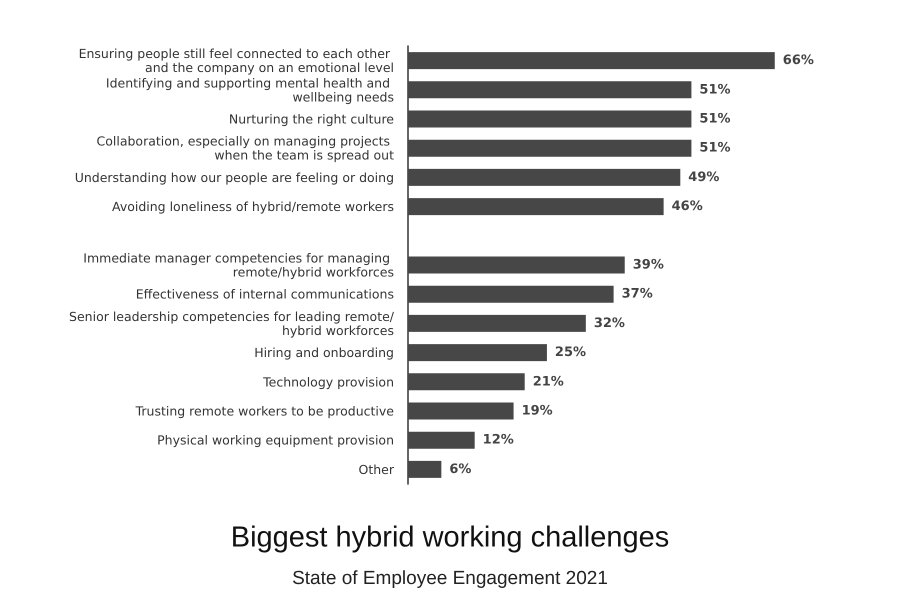 This screenshot has height=600, width=900. I want to click on data-label: 12%, so click(498, 440).